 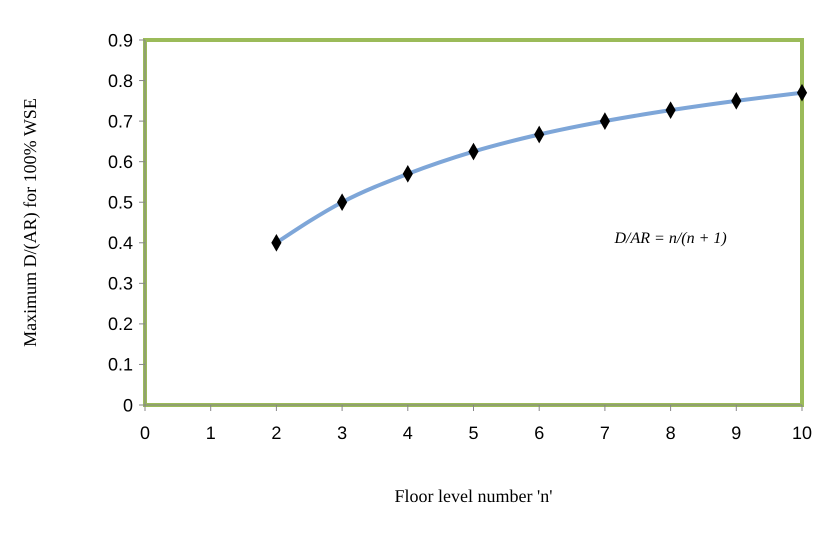 What do you see at coordinates (127, 405) in the screenshot?
I see `y-tick-label: 0` at bounding box center [127, 405].